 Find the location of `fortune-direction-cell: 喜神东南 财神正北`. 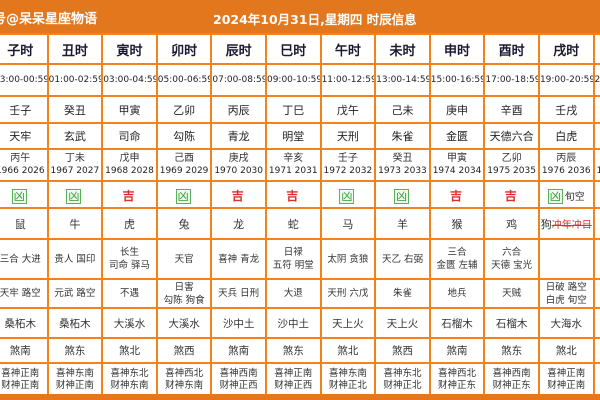

fortune-direction-cell: 喜神东南 财神正北 is located at coordinates (348, 379).